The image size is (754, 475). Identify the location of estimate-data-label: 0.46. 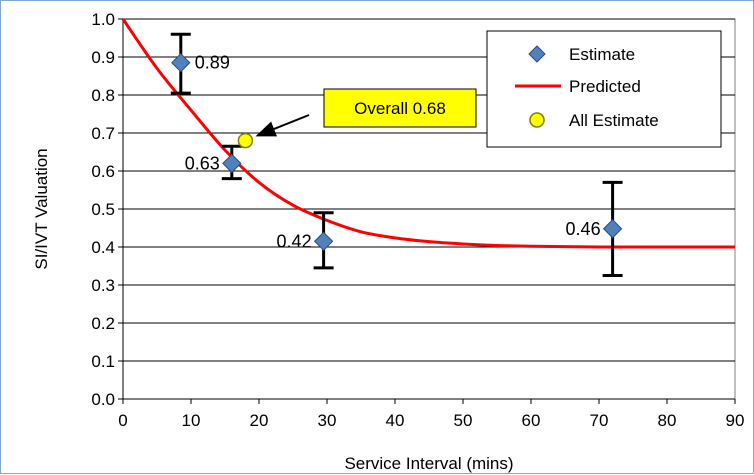
(583, 229).